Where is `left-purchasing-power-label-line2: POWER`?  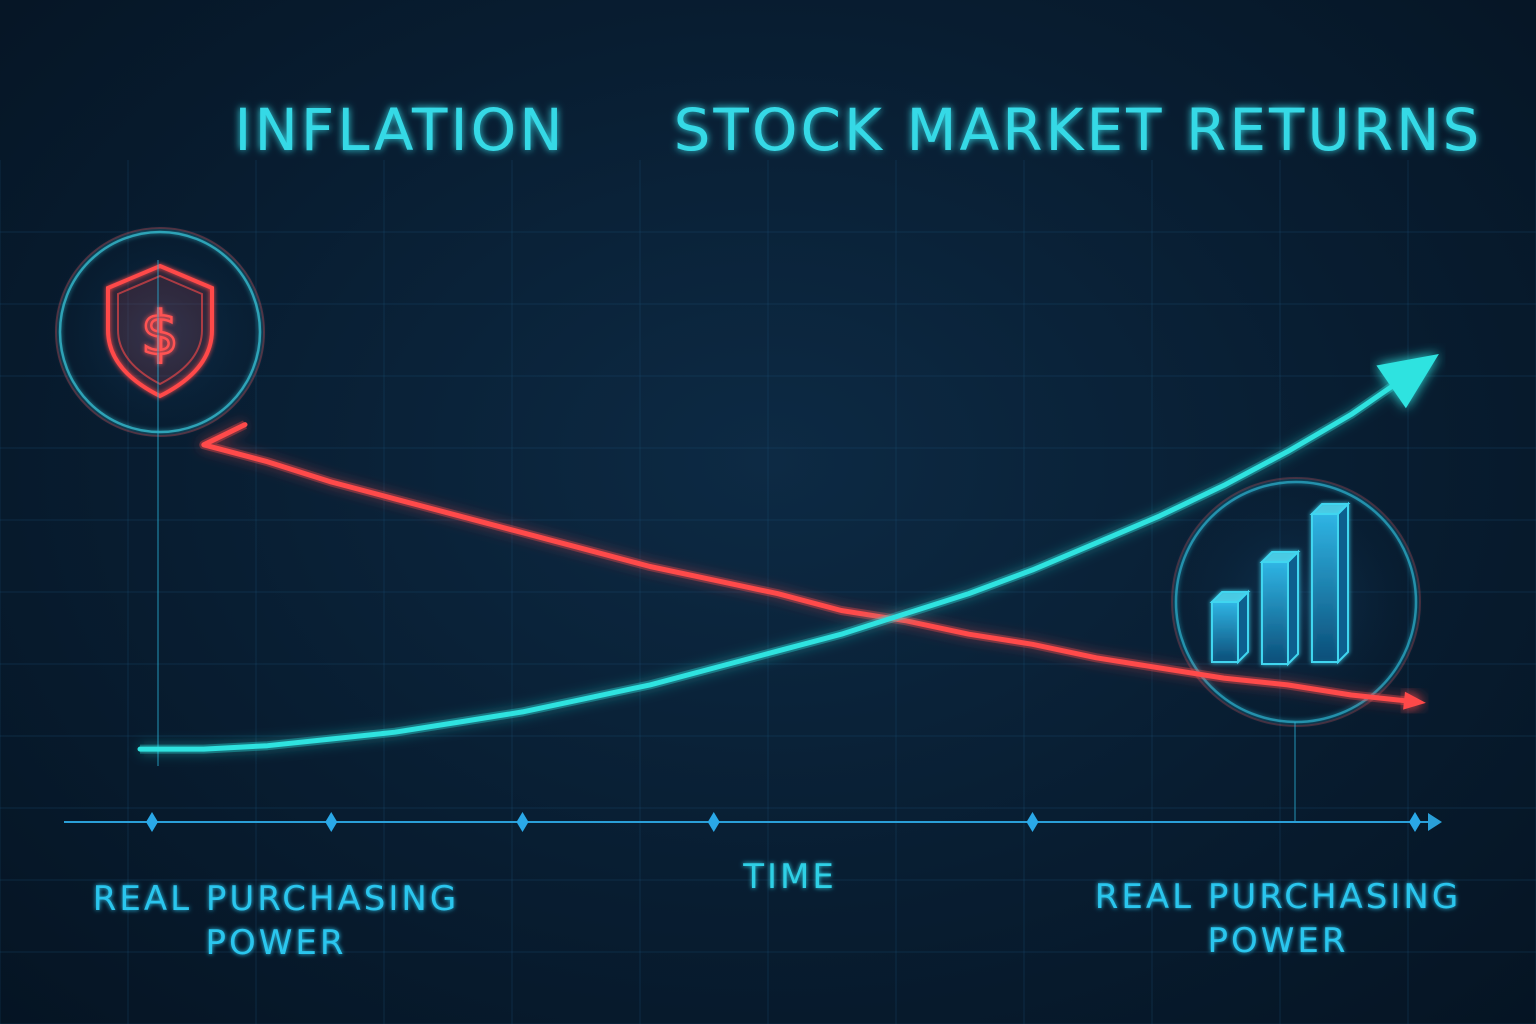
left-purchasing-power-label-line2: POWER is located at coordinates (276, 943).